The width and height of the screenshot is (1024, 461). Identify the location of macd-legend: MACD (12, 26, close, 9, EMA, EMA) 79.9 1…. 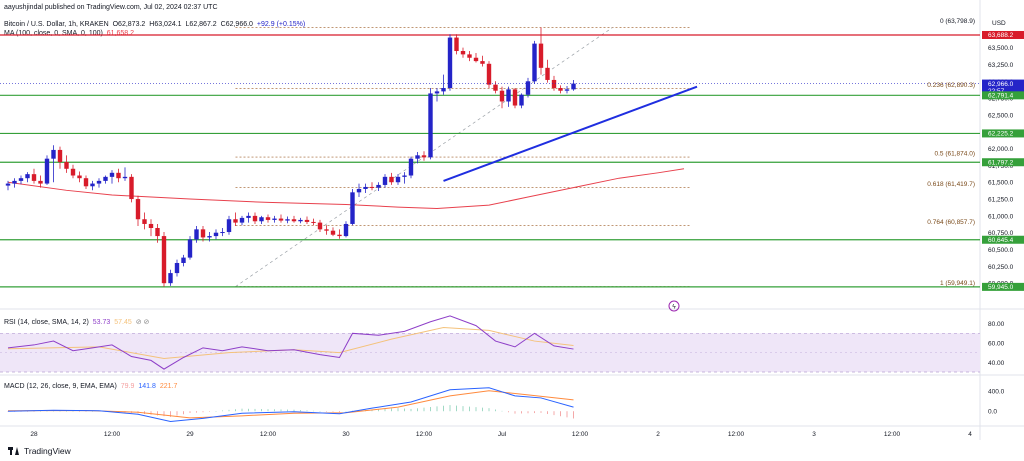
(91, 386).